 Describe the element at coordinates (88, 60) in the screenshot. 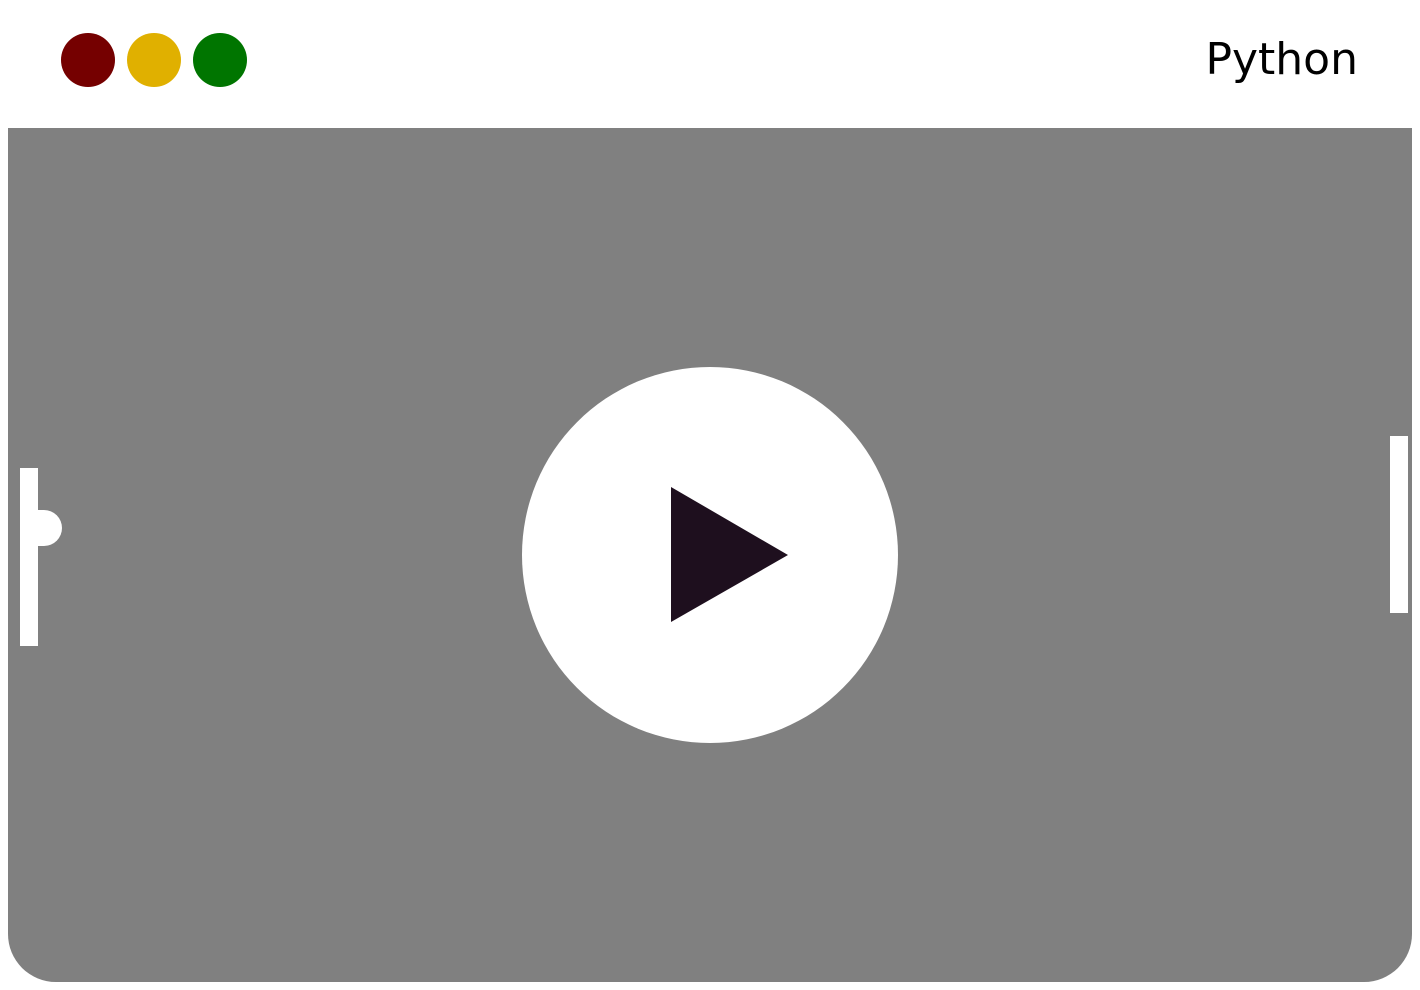

I see `close-window-button` at that location.